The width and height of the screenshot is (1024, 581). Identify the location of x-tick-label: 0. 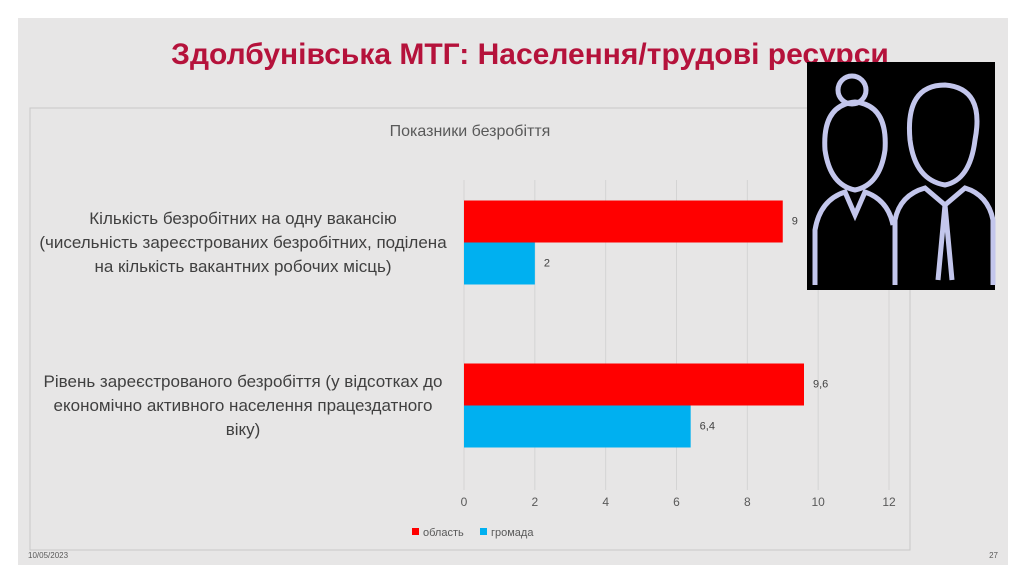
(464, 502).